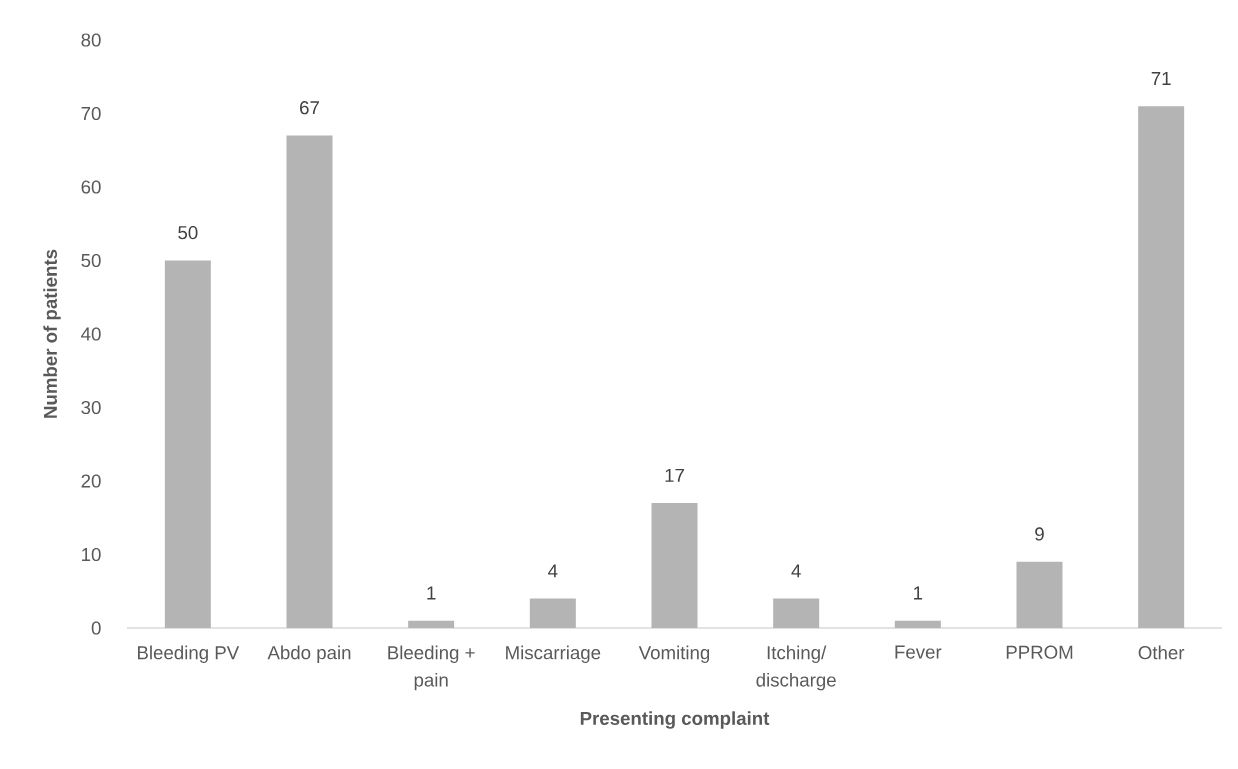  Describe the element at coordinates (1039, 652) in the screenshot. I see `x-tick-label: PPROM` at that location.